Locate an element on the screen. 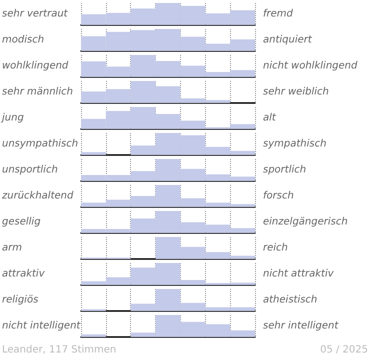 The height and width of the screenshot is (360, 370). y2-axis-title: fremd is located at coordinates (278, 14).